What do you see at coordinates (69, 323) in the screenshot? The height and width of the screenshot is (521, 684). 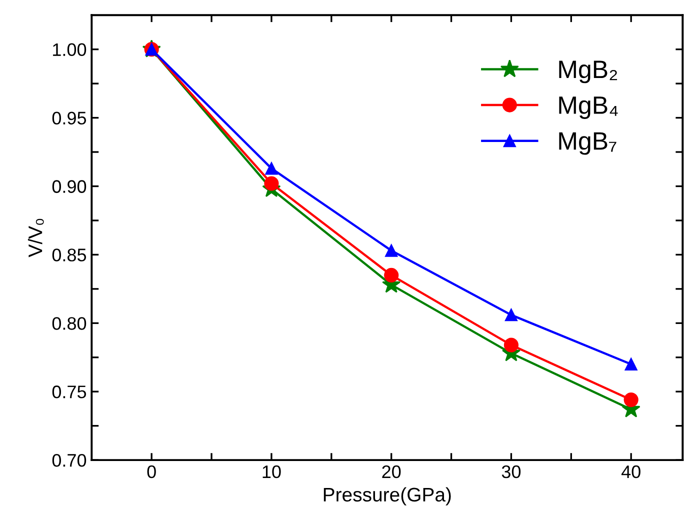 I see `y-tick-label: 0.80` at bounding box center [69, 323].